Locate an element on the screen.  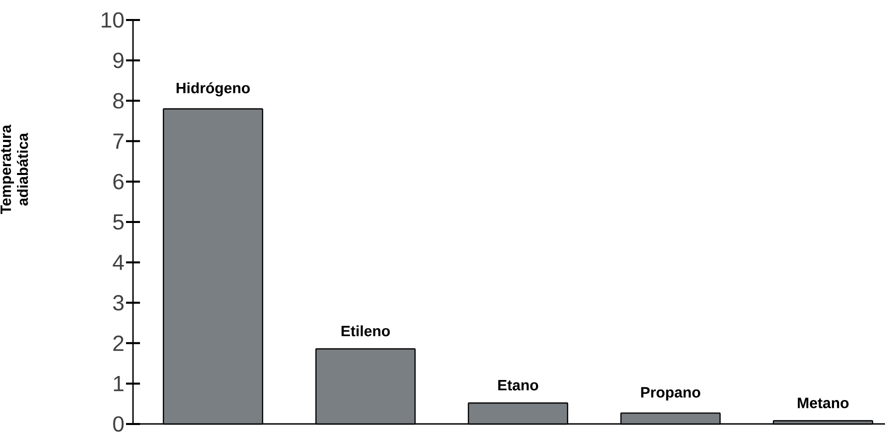
y-tick-label: 10 is located at coordinates (113, 20).